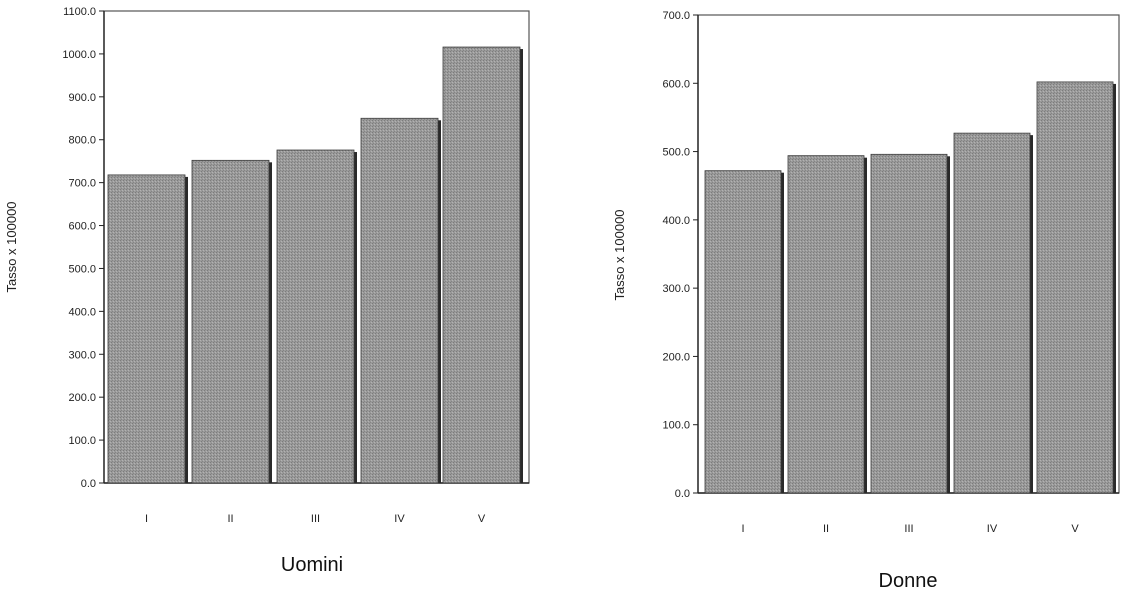 The width and height of the screenshot is (1124, 599). What do you see at coordinates (79, 55) in the screenshot?
I see `y-tick-label: 1000.0` at bounding box center [79, 55].